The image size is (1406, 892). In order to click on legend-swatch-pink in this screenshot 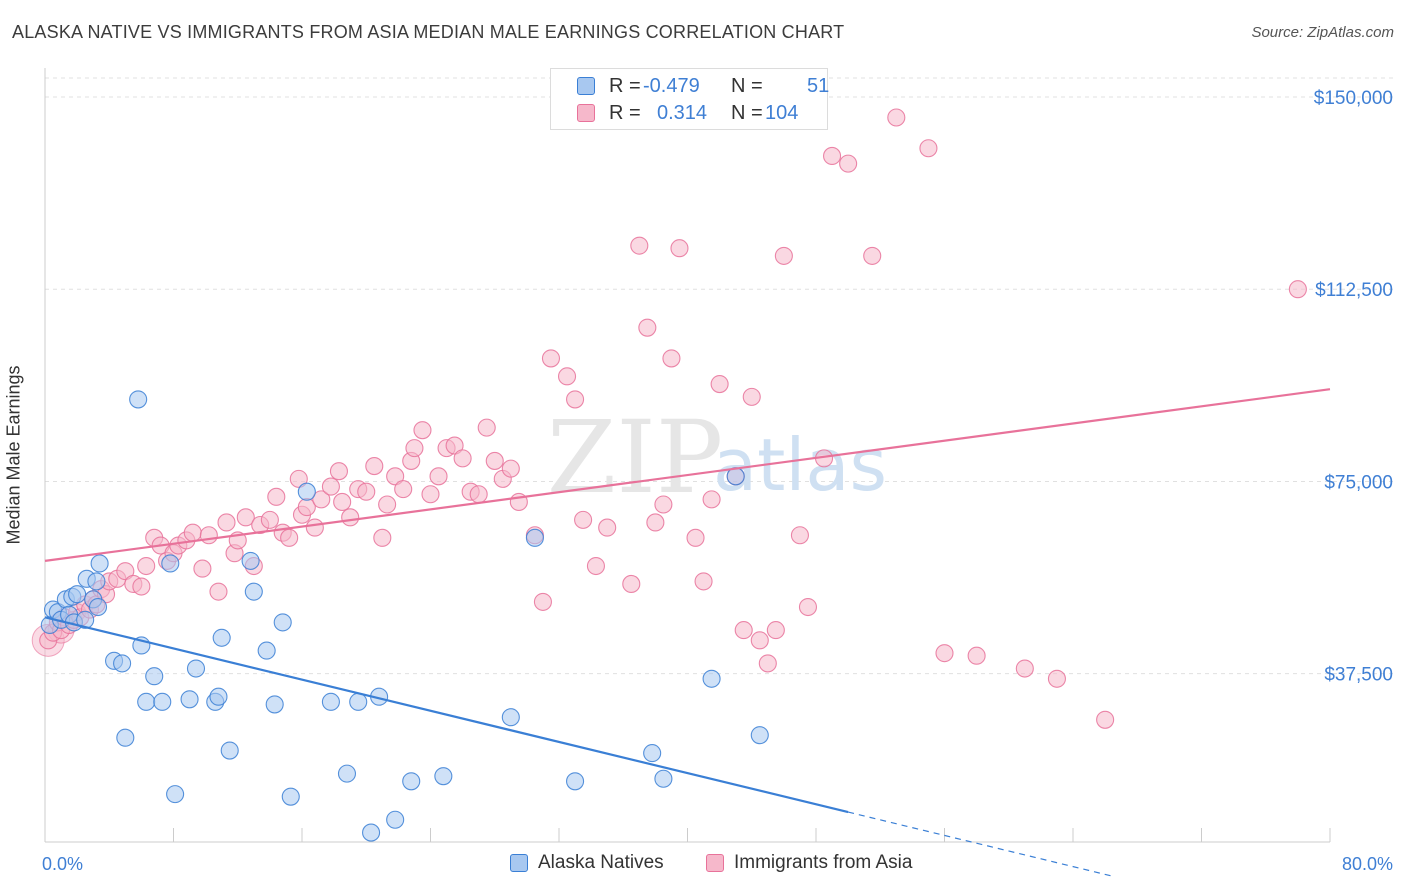, I will do `click(586, 113)`.